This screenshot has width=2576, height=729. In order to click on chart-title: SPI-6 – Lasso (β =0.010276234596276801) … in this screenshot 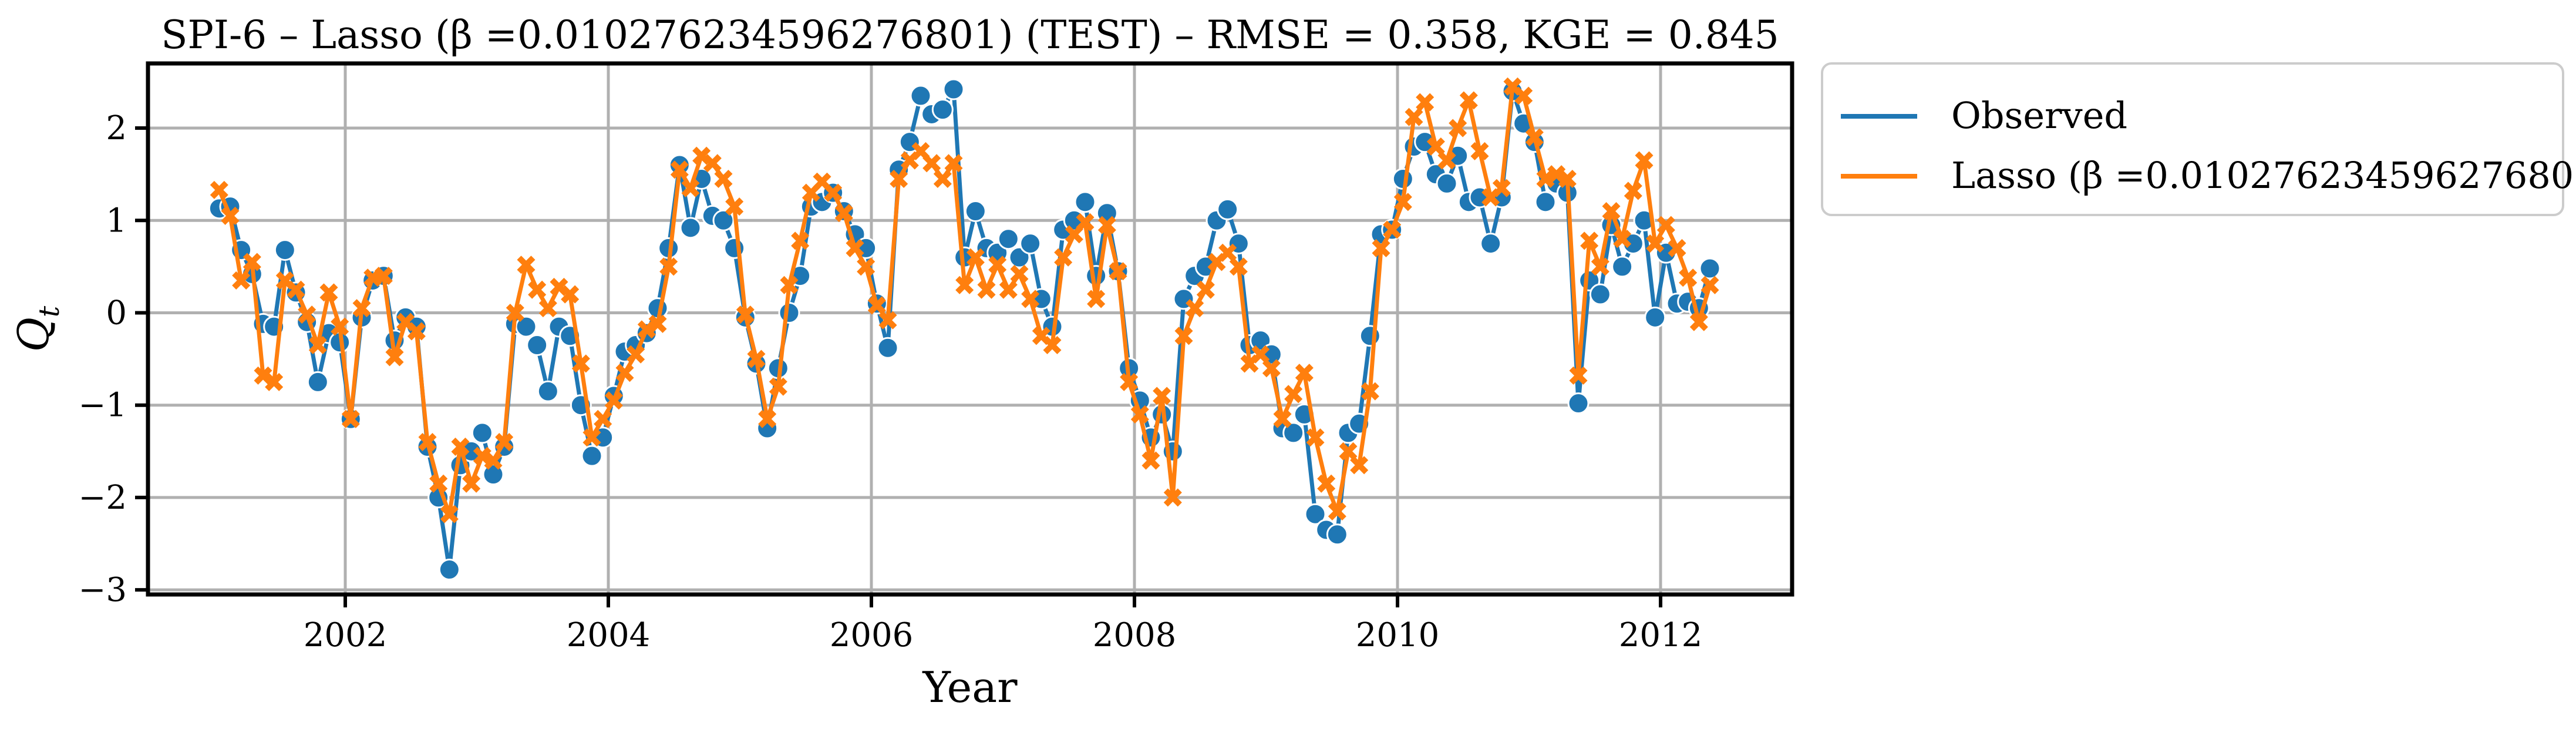, I will do `click(970, 35)`.